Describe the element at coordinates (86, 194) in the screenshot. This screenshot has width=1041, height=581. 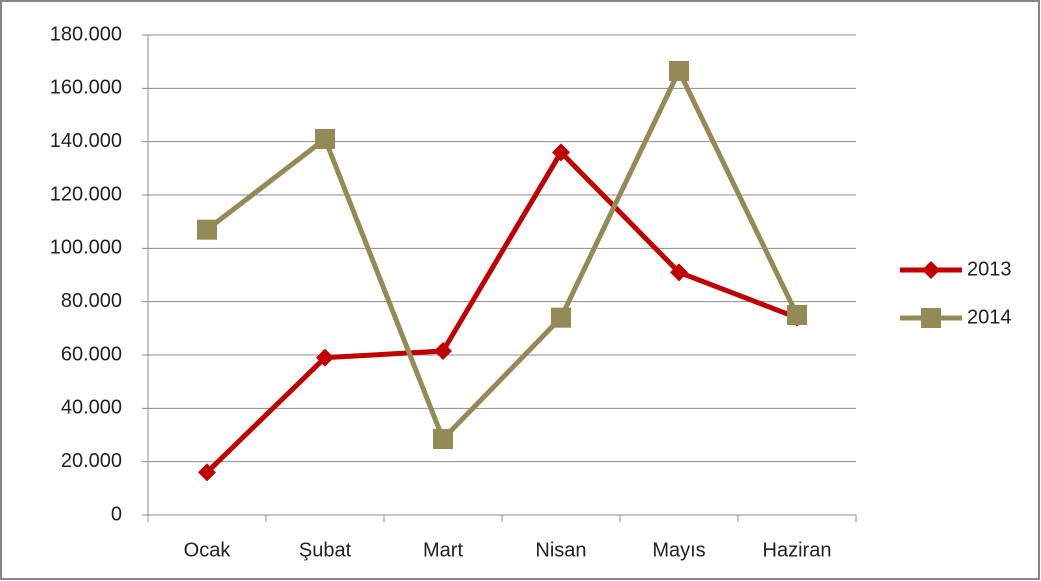
I see `y-tick-label: 120.000` at that location.